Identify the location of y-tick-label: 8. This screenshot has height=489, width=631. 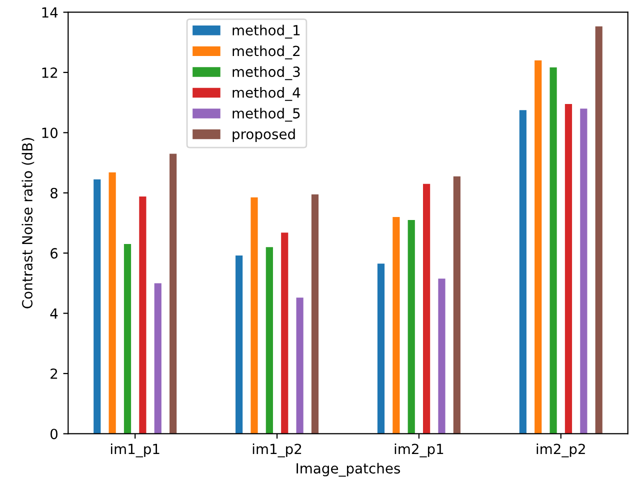
(54, 193).